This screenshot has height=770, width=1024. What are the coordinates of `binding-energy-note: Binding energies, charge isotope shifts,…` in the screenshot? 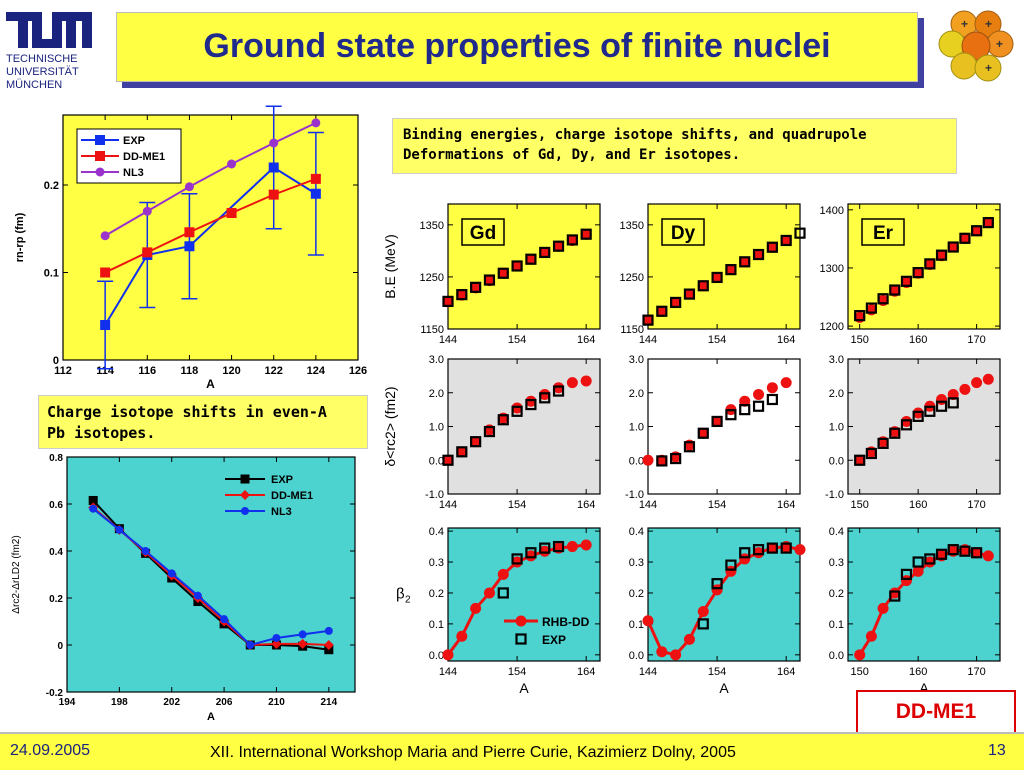 It's located at (674, 146).